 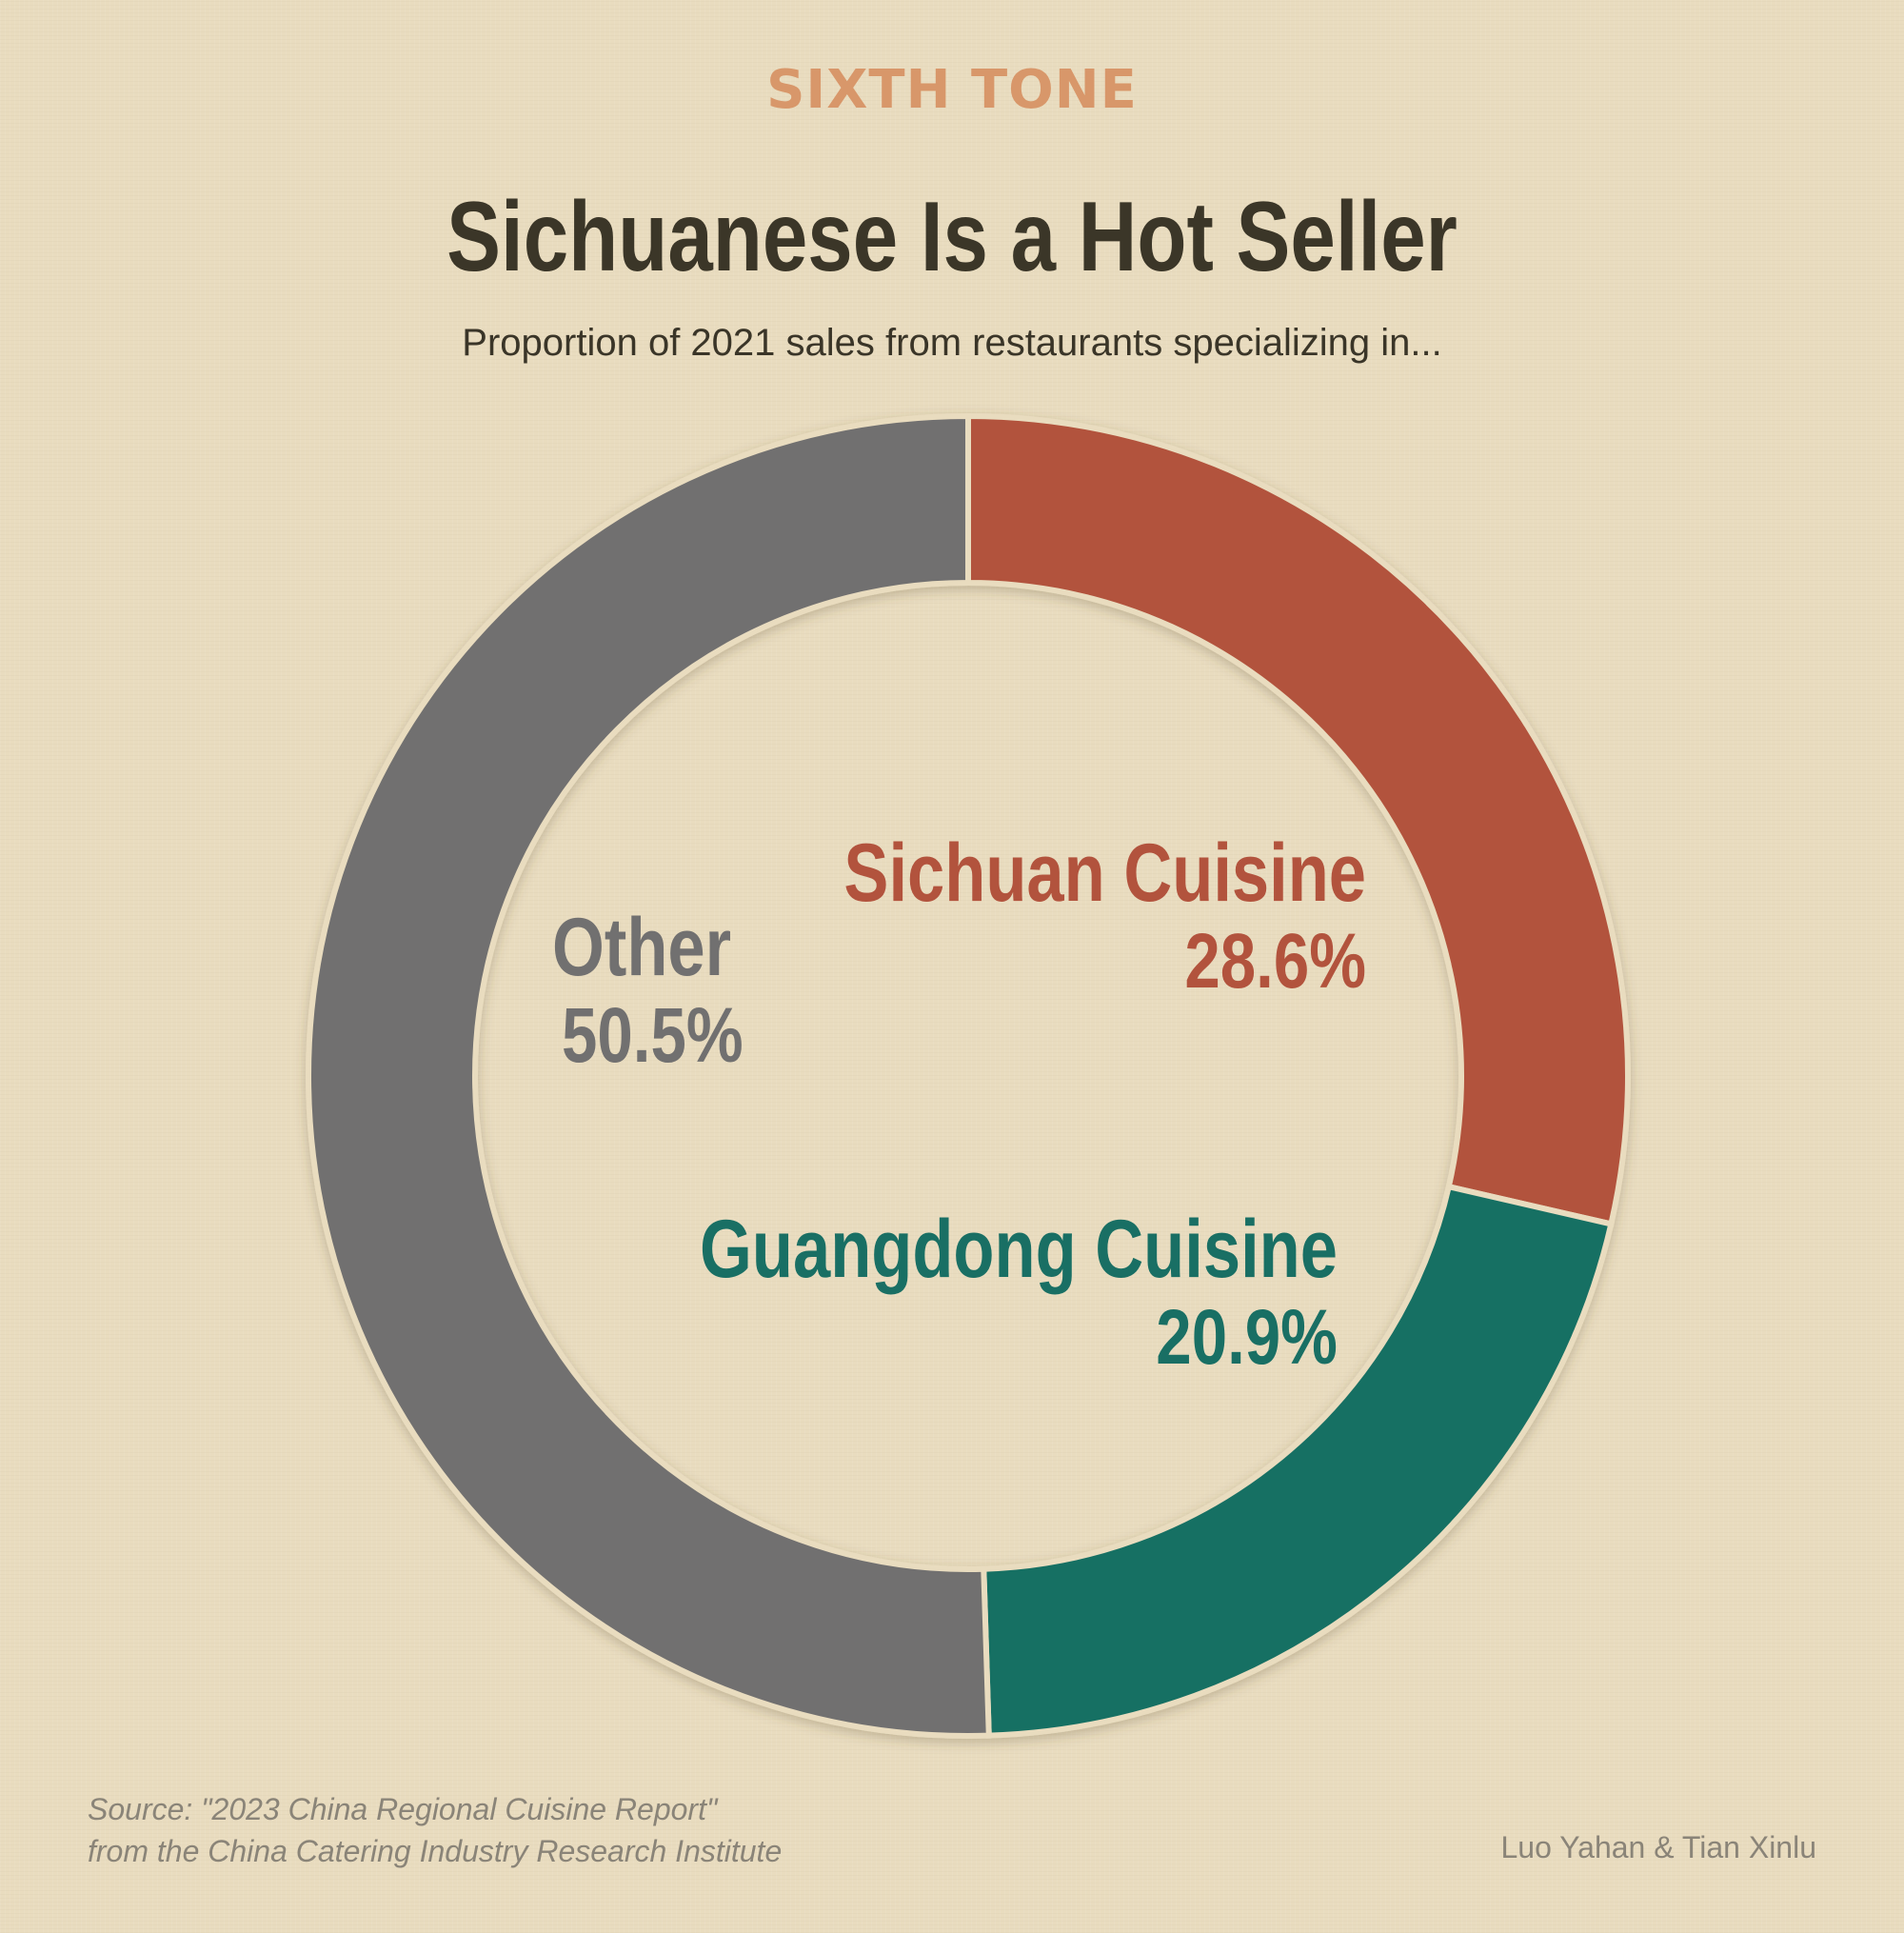 I want to click on slice-name-guangdong: Guangdong Cuisine, so click(x=1019, y=1249).